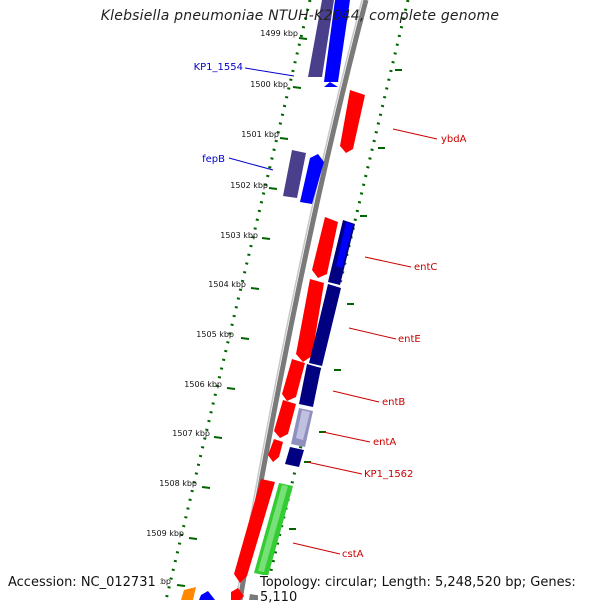  Describe the element at coordinates (239, 235) in the screenshot. I see `tick-label: 1503 kbp` at that location.